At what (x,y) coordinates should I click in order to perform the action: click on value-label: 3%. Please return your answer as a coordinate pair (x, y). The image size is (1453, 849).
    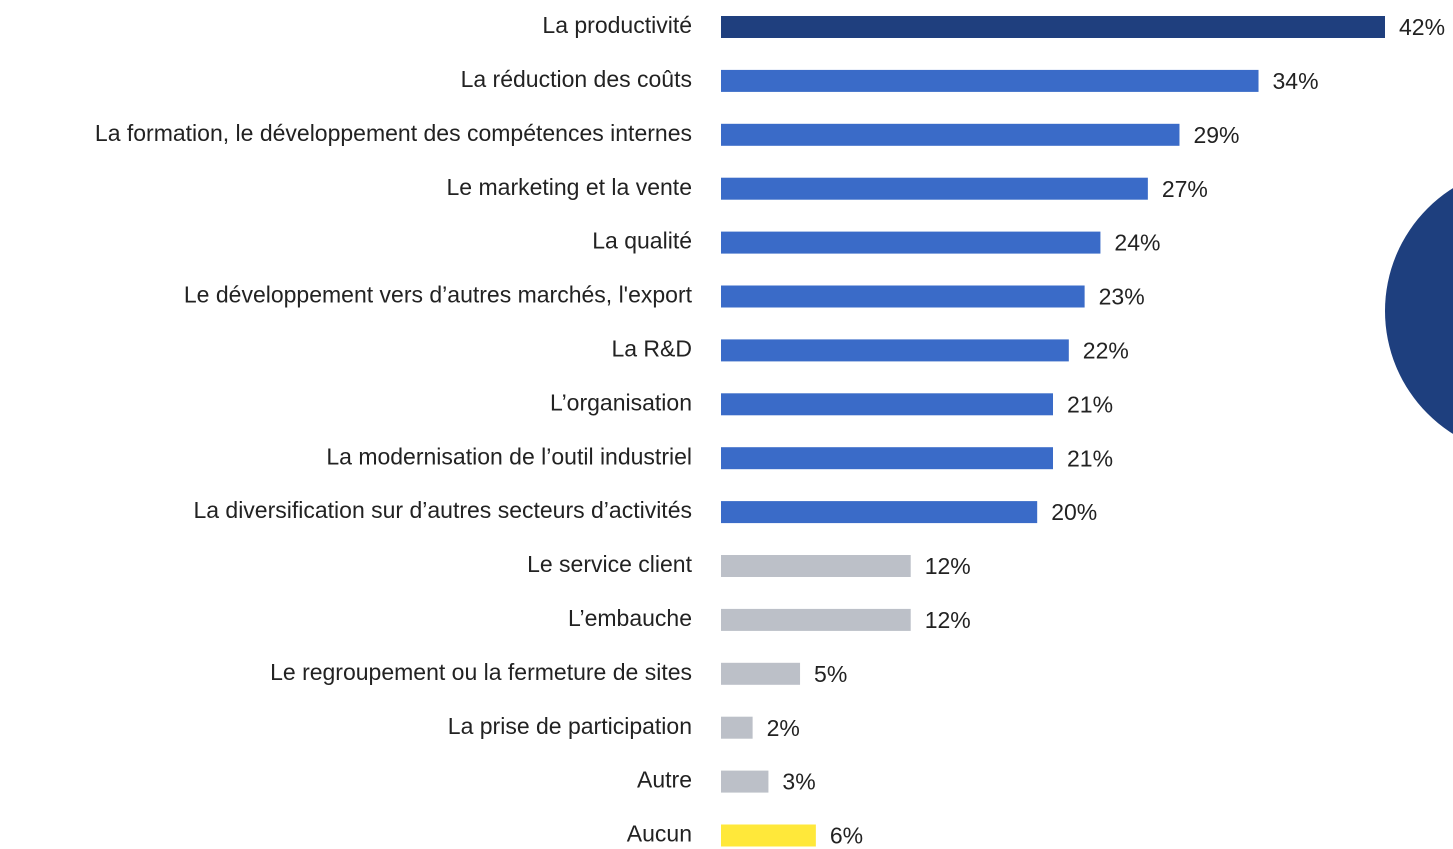
    Looking at the image, I should click on (798, 782).